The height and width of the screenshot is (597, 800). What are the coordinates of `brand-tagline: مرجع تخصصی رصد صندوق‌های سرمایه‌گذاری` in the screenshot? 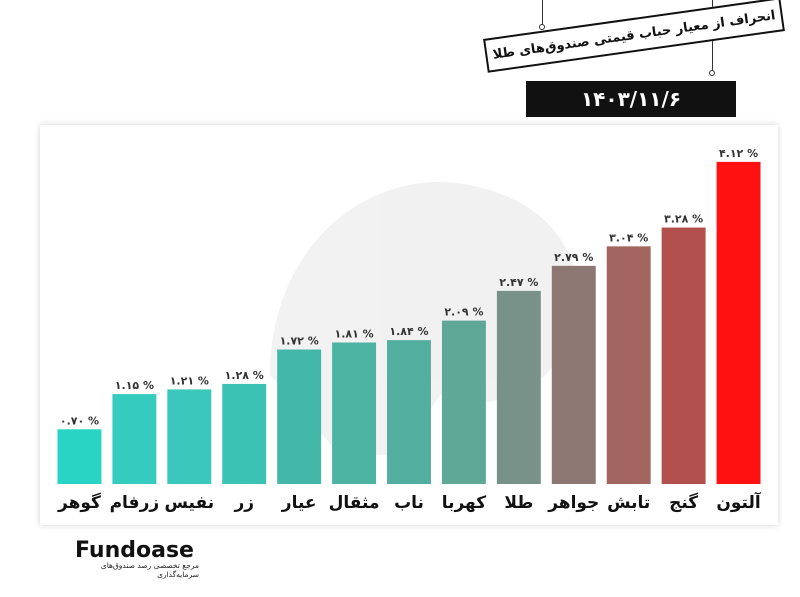 It's located at (149, 570).